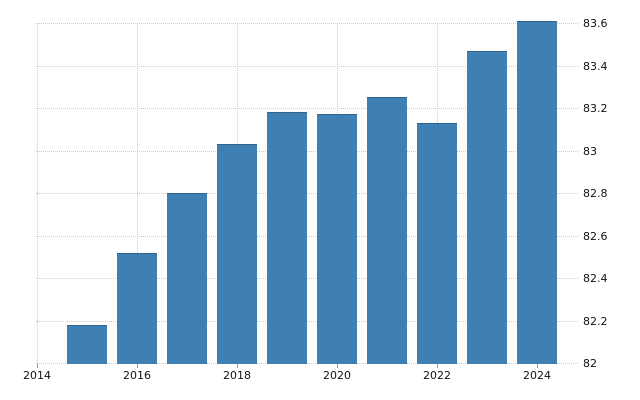  What do you see at coordinates (437, 243) in the screenshot?
I see `bar-2022` at bounding box center [437, 243].